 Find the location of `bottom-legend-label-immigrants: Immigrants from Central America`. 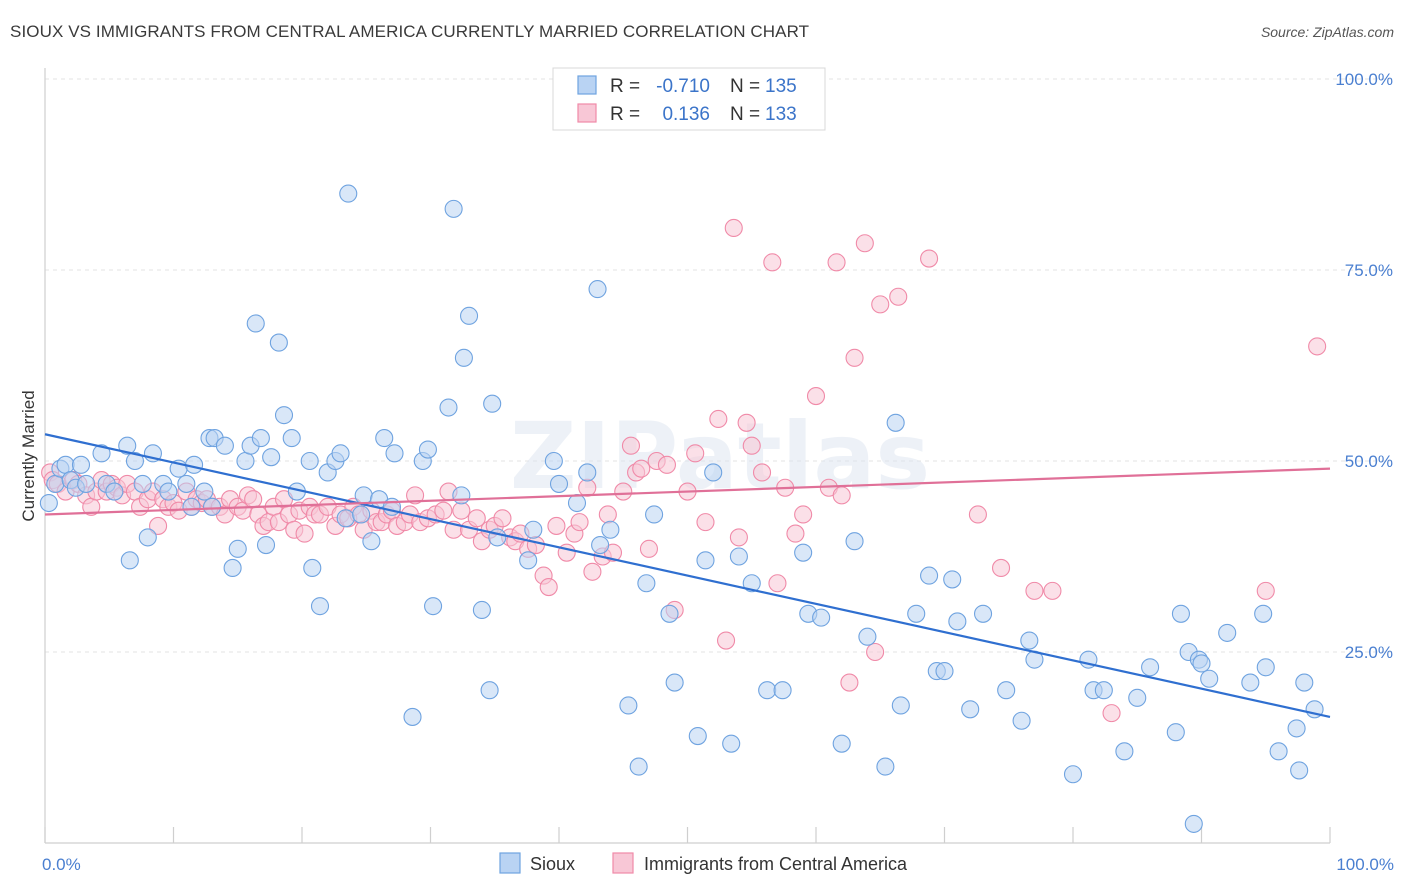

bottom-legend-label-immigrants: Immigrants from Central America is located at coordinates (776, 864).